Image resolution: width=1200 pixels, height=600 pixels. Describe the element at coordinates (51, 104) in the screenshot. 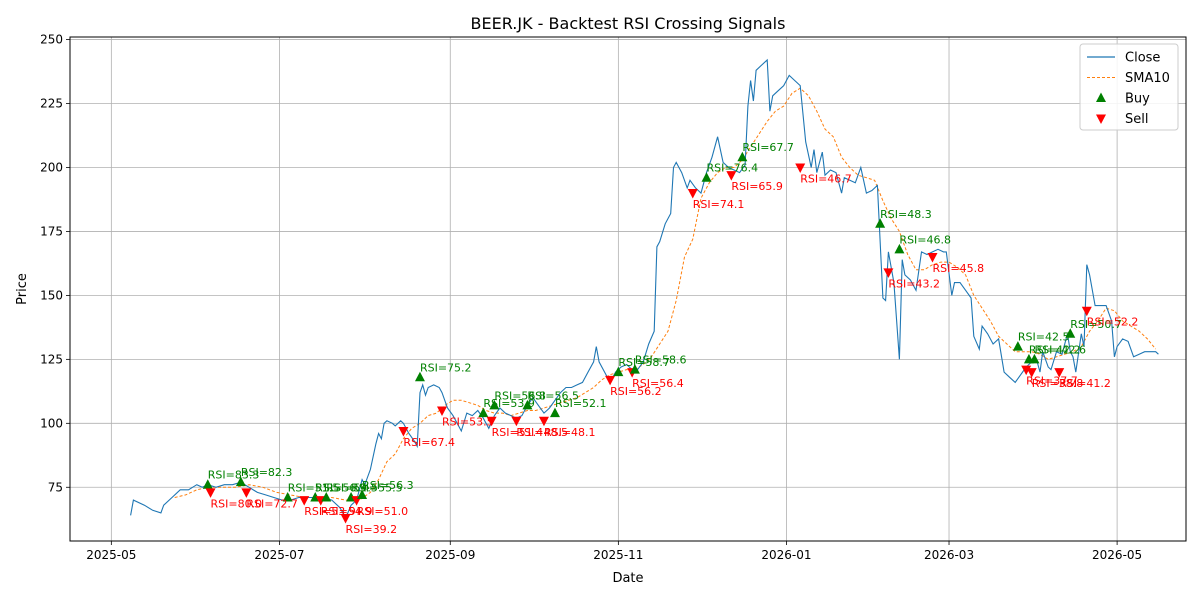

I see `y-tick-label: 225` at that location.